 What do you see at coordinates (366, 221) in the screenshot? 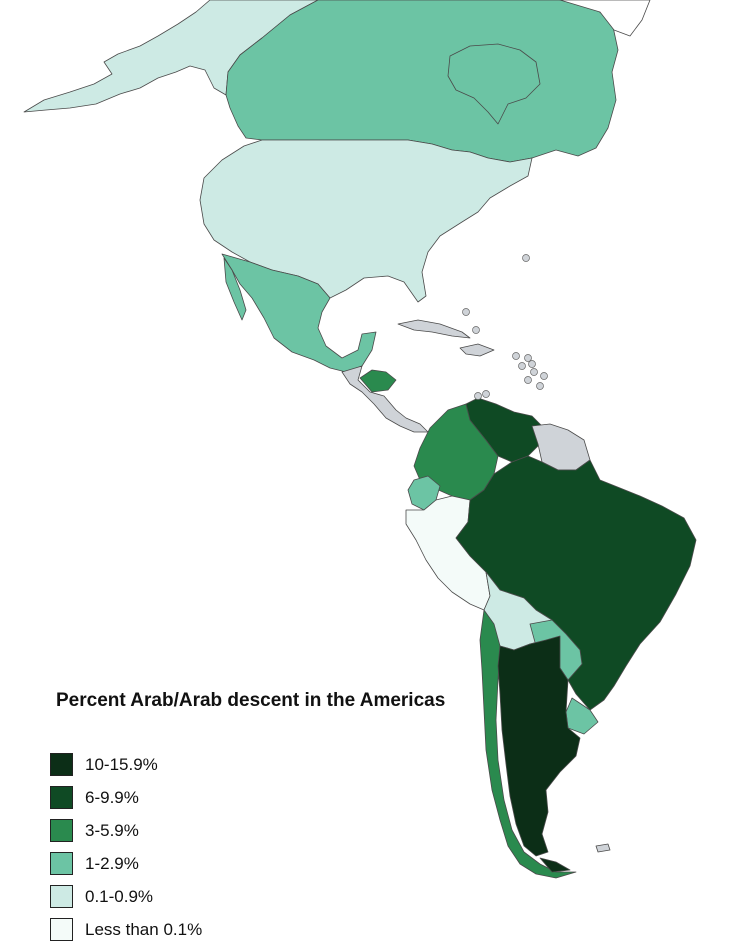
I see `region-united-states` at bounding box center [366, 221].